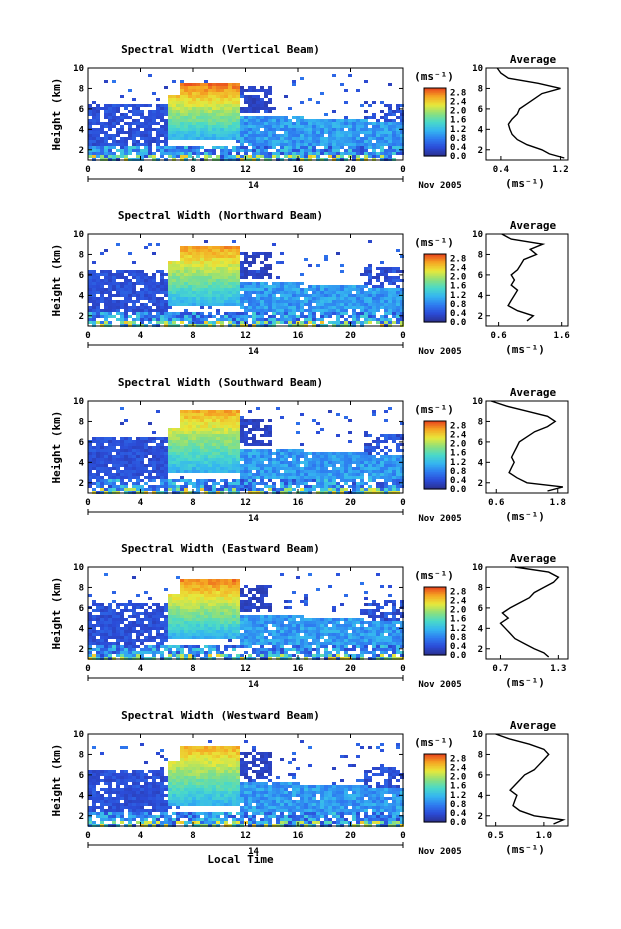  What do you see at coordinates (458, 278) in the screenshot?
I see `colorbar-tick-label: 2.0` at bounding box center [458, 278].